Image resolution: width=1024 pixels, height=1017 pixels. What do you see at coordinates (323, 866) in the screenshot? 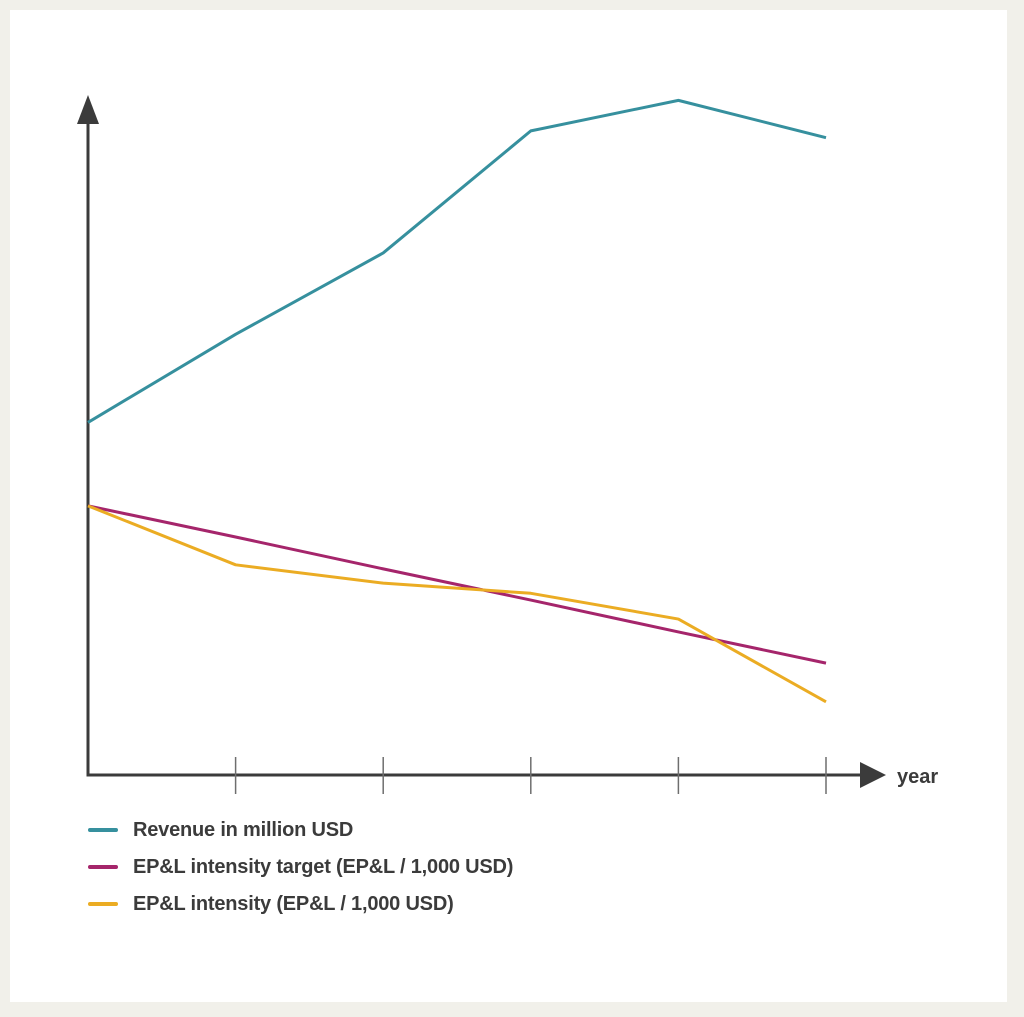
I see `legend-label-epl-target: EP&L intensity target (EP&L / 1,000 USD)` at bounding box center [323, 866].